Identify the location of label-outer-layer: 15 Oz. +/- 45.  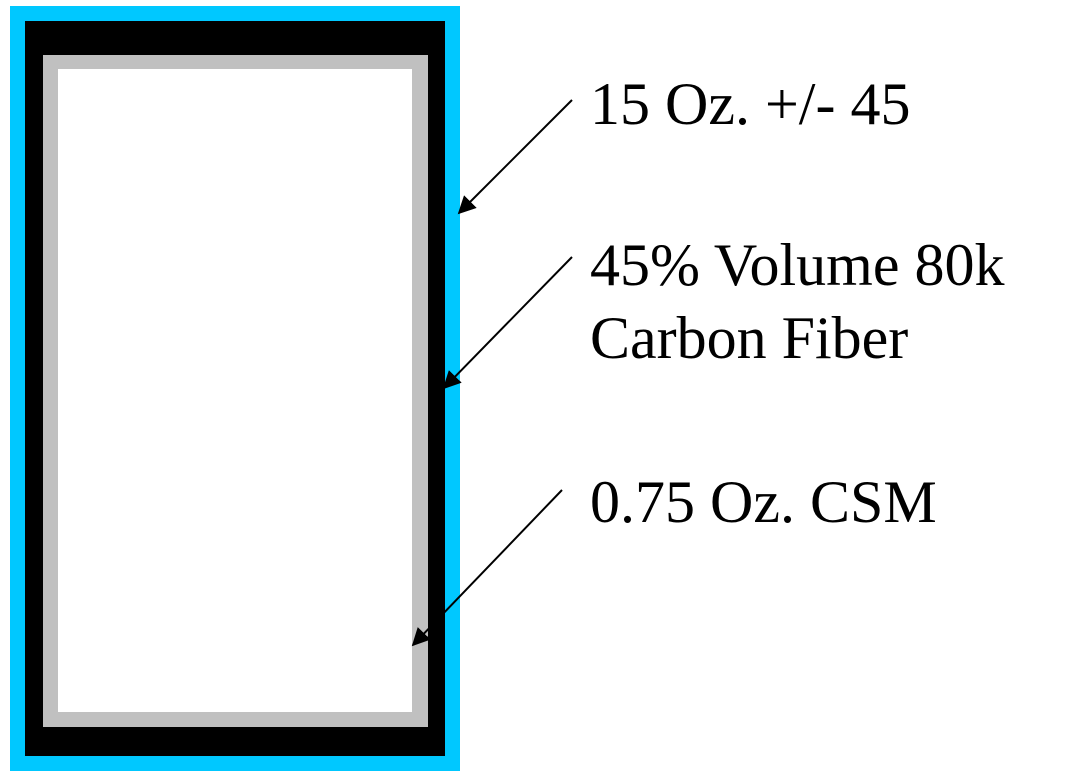
(750, 104).